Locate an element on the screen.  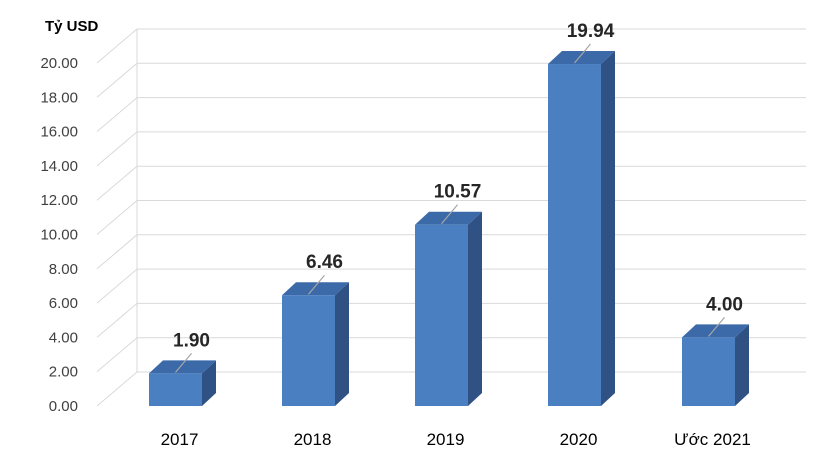
x-axis: 2017 2018 2019 2020 Ước 2021 is located at coordinates (456, 439).